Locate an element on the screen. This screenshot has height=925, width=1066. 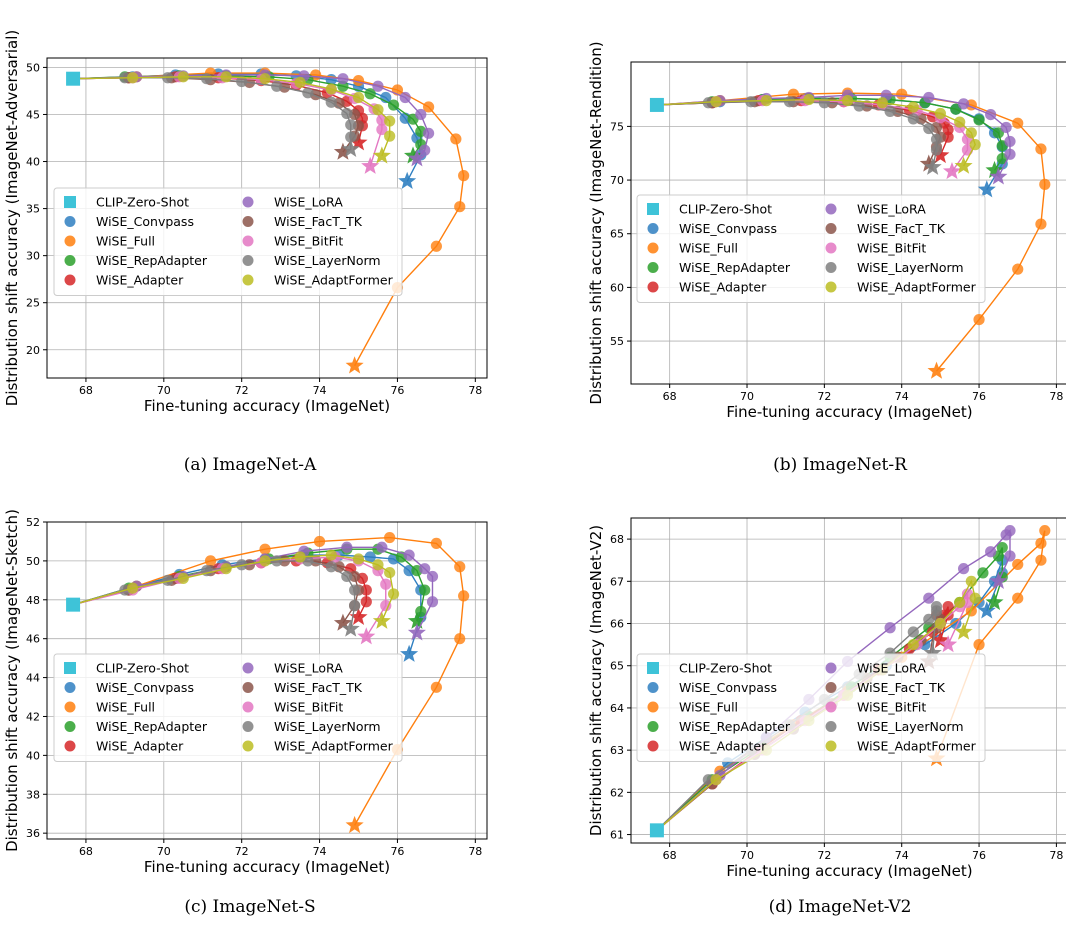
y-tick-label: 60 is located at coordinates (617, 287).